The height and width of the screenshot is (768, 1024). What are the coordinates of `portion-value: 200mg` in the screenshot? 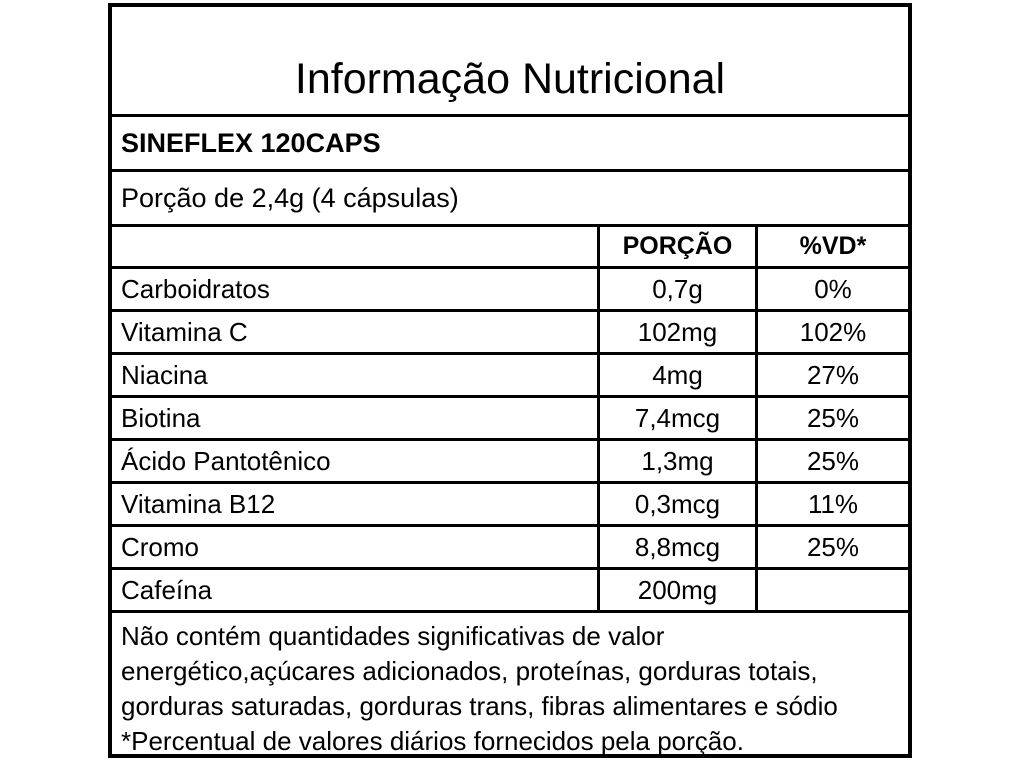 It's located at (676, 590).